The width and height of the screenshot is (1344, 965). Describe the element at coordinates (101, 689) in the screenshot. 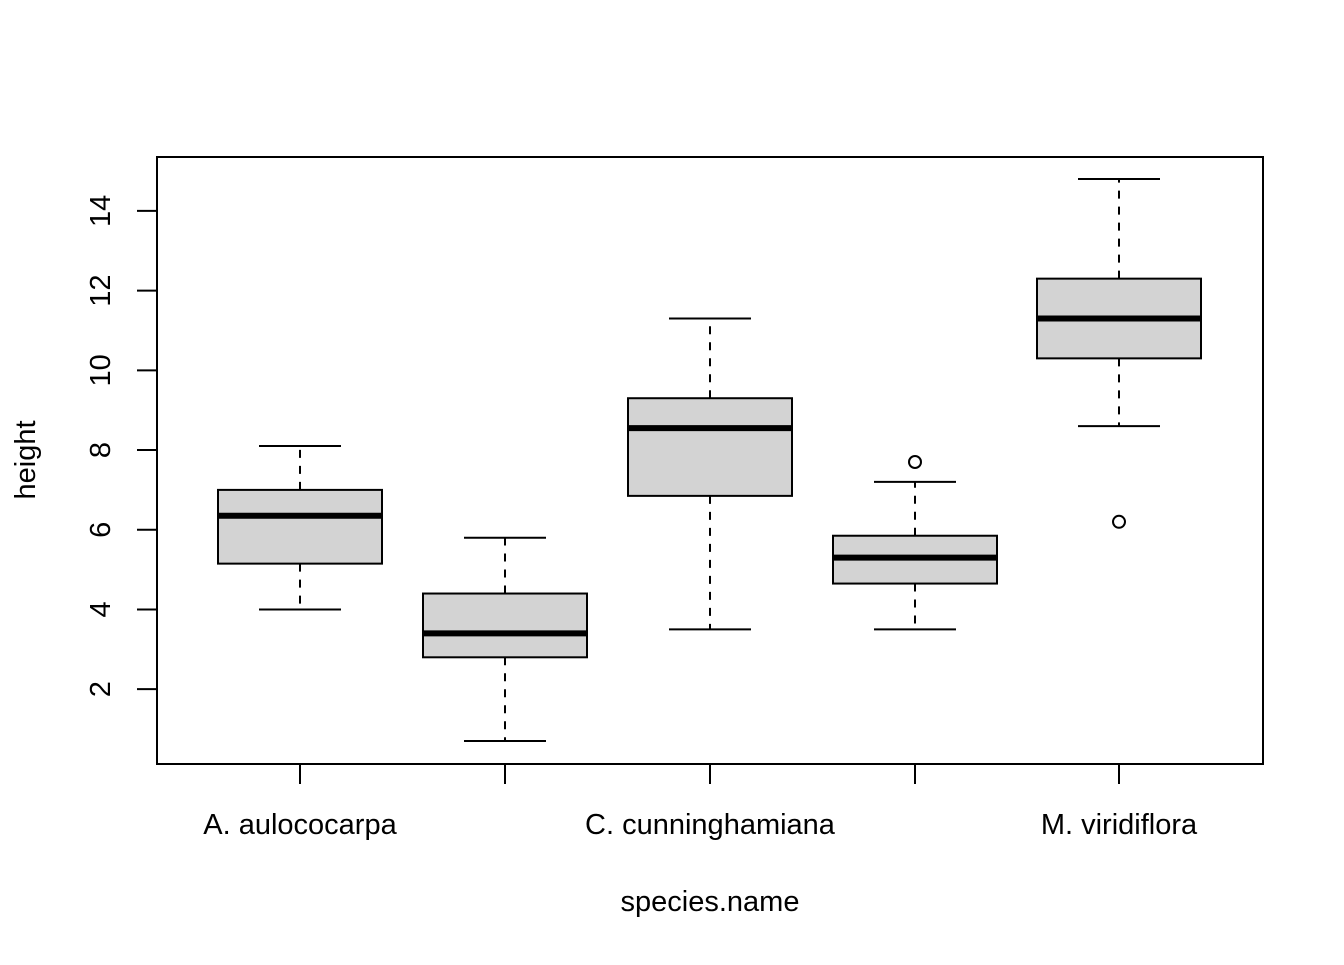

I see `y-tick-label: 2` at that location.